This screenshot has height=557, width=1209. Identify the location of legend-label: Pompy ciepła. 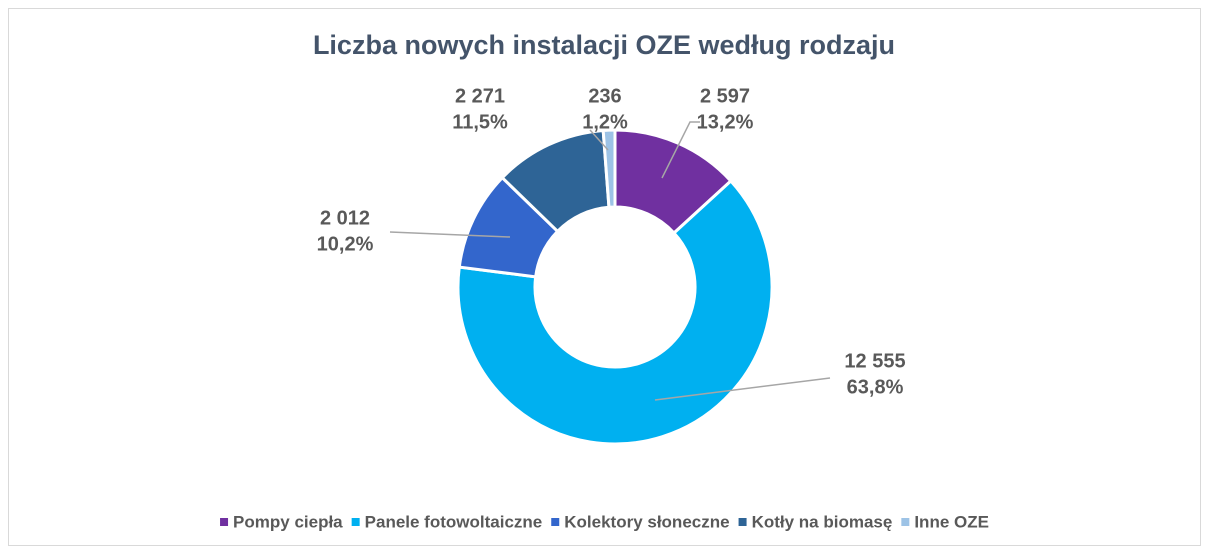
(288, 521).